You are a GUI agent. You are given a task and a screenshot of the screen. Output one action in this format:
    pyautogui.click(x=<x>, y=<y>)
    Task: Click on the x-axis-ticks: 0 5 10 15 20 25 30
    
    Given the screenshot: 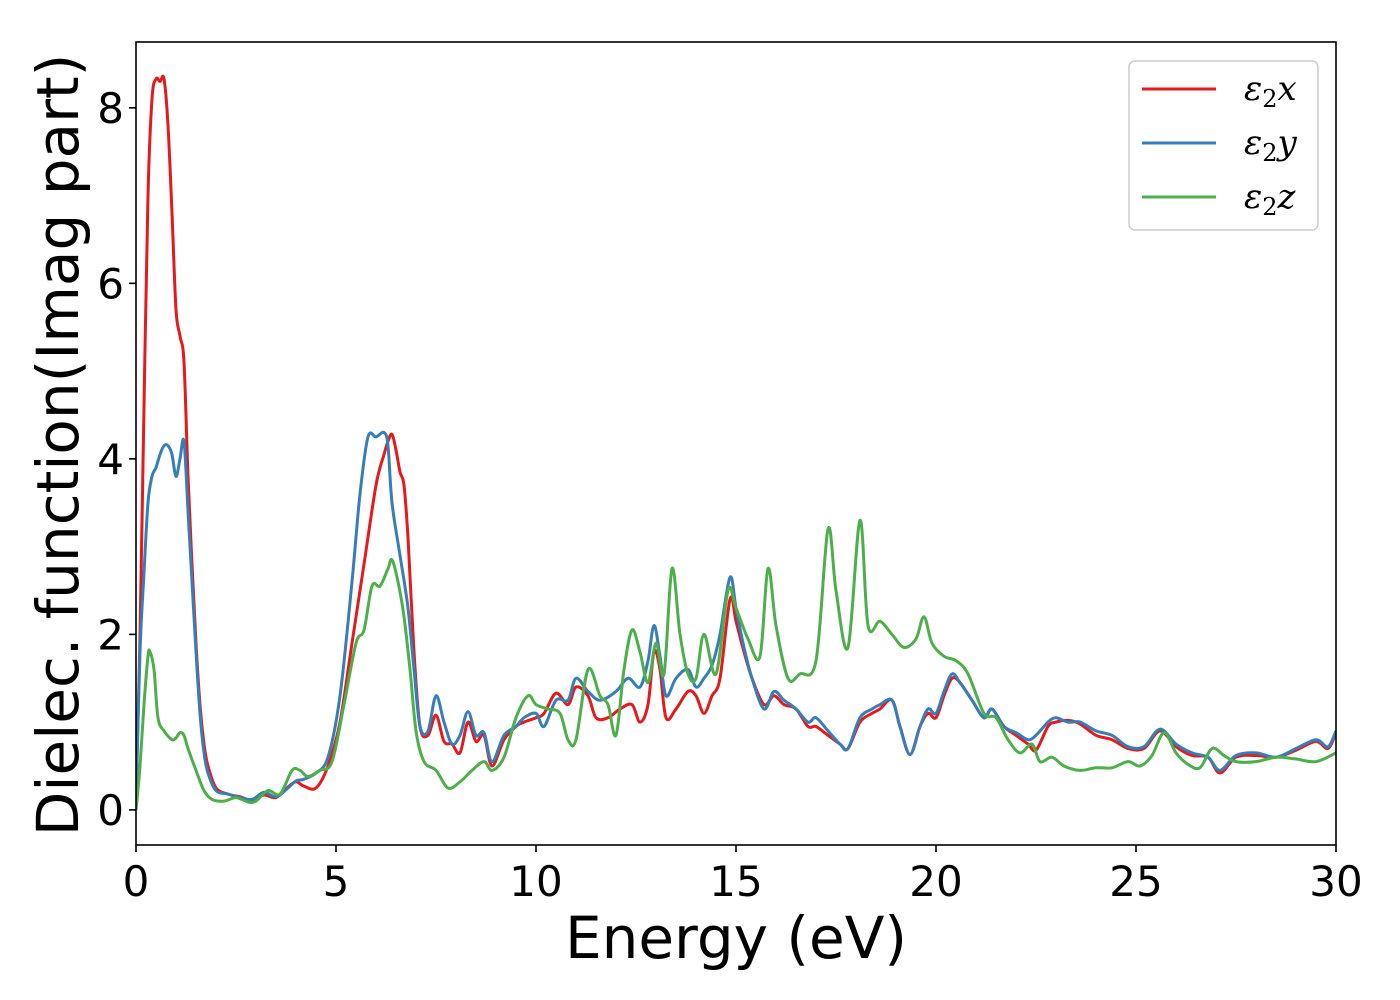 What is the action you would take?
    pyautogui.click(x=743, y=875)
    